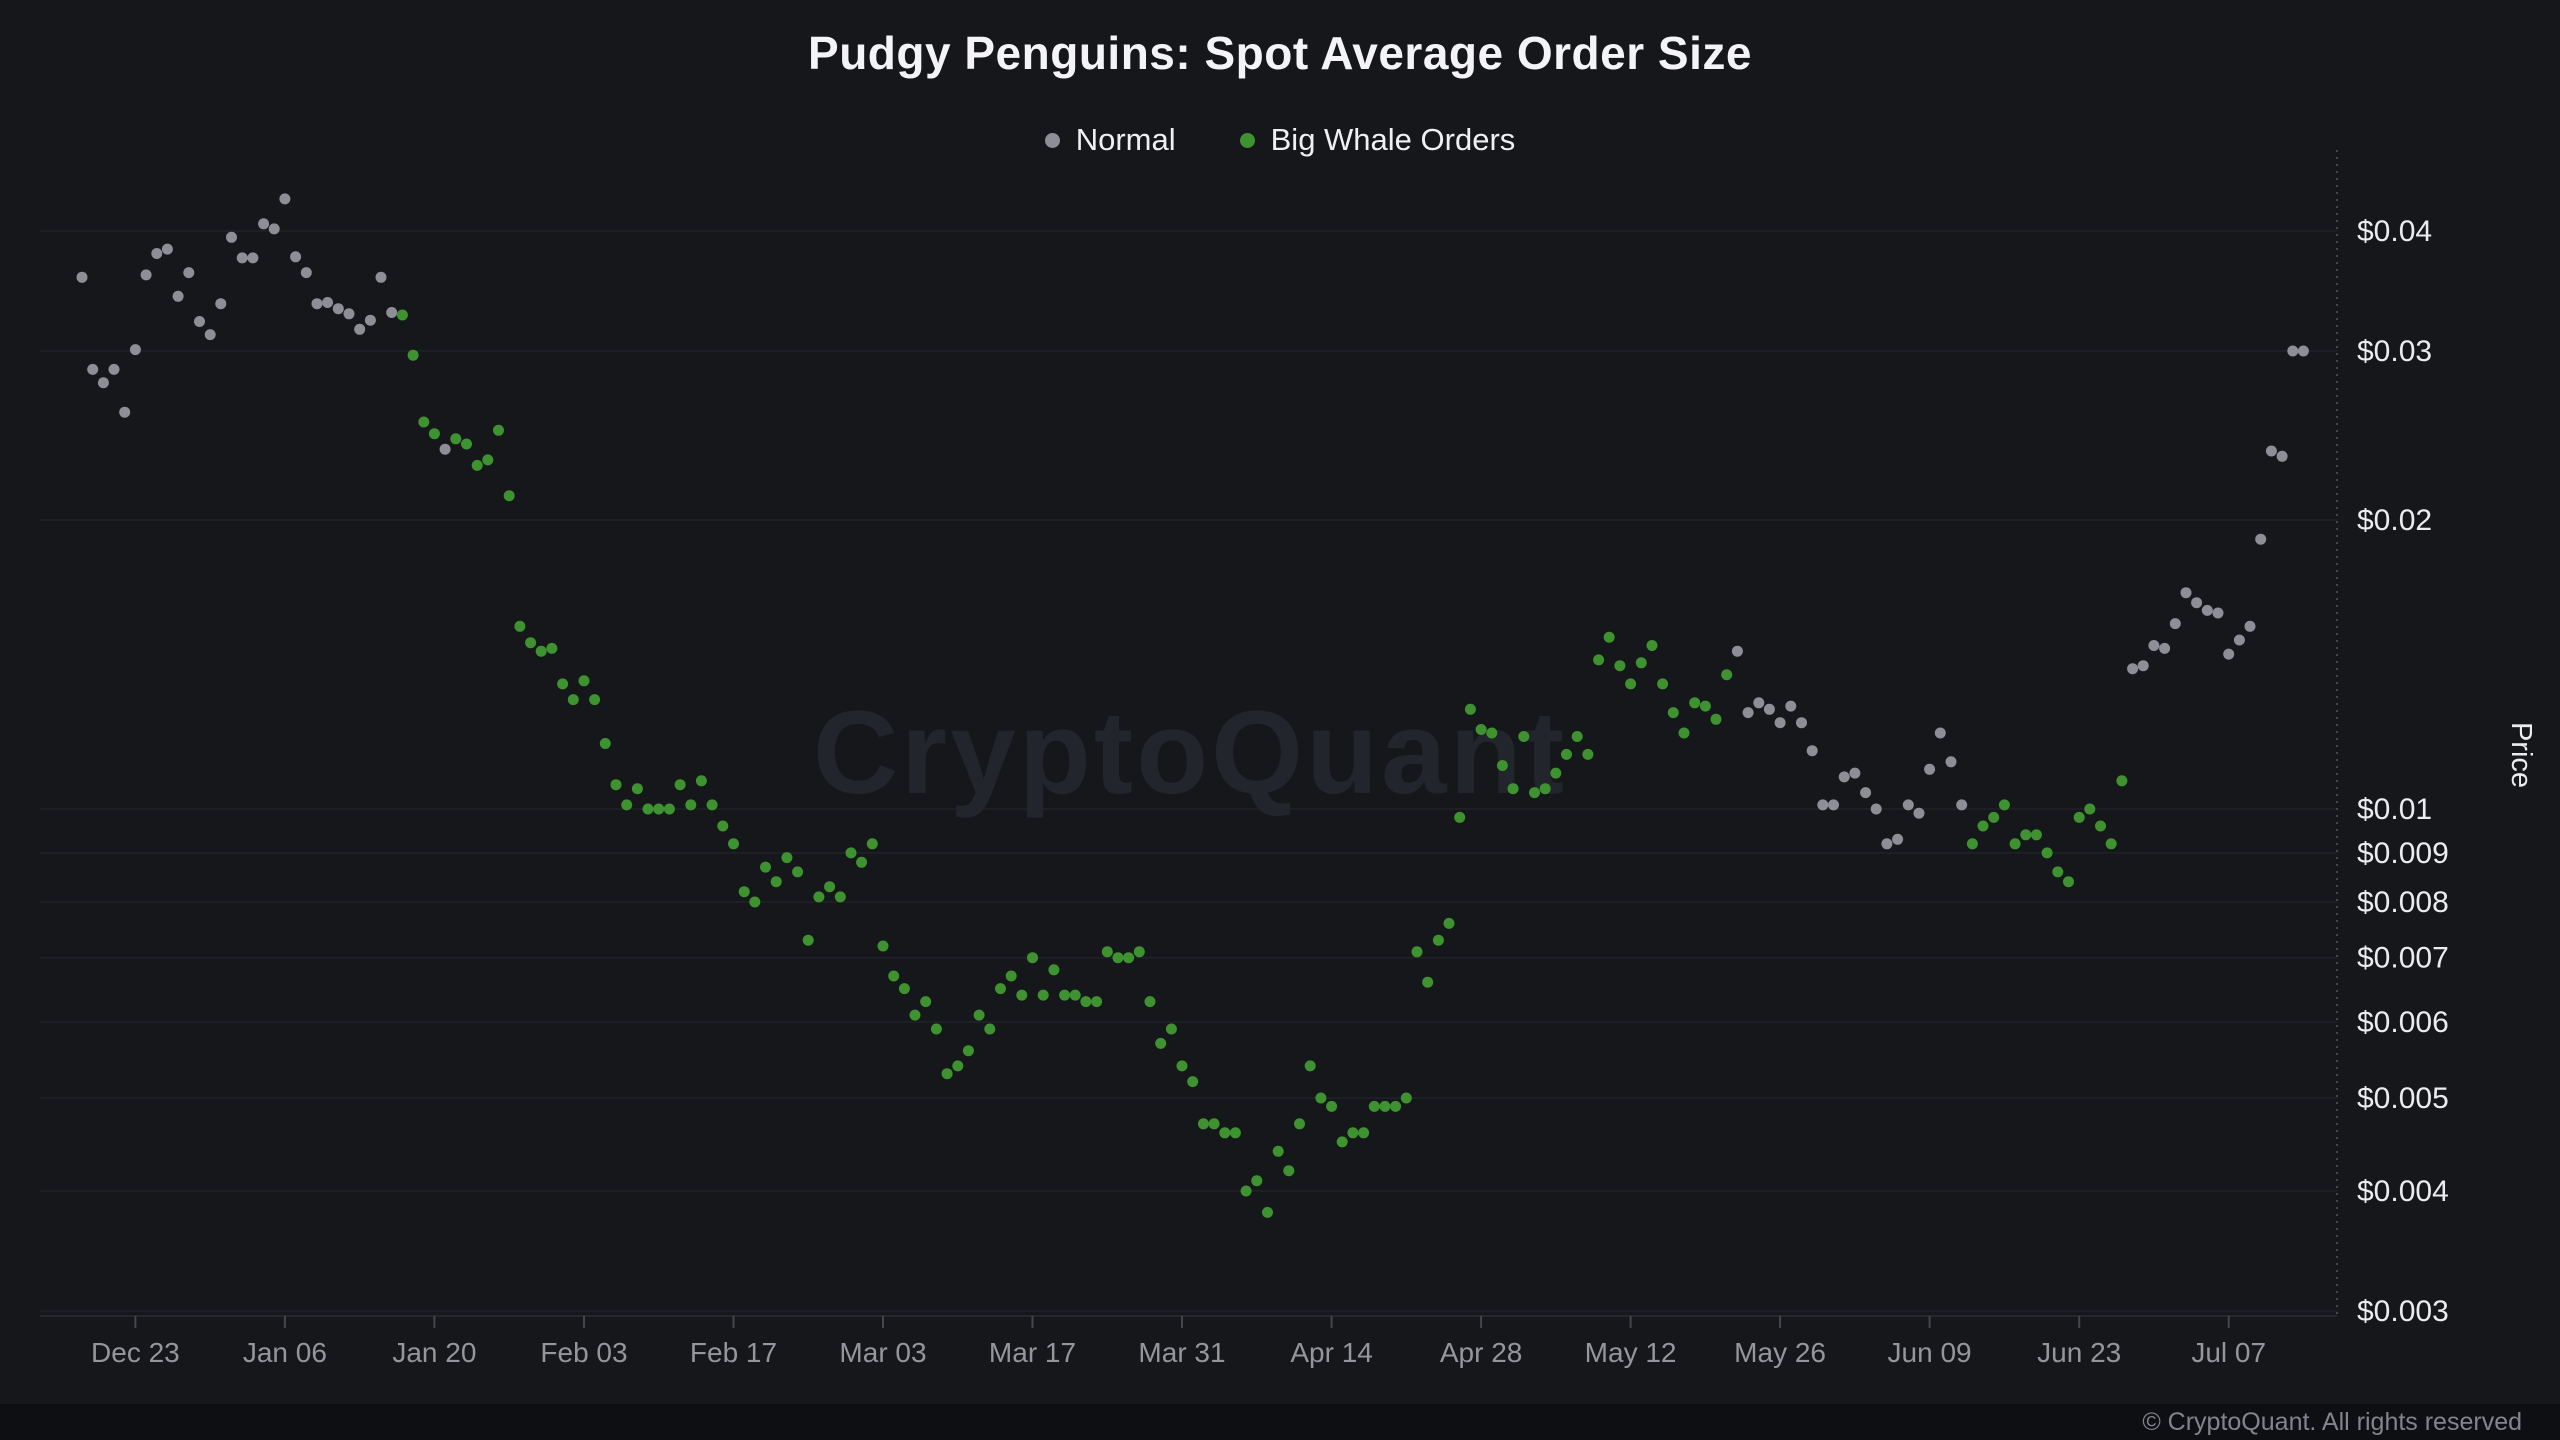 The height and width of the screenshot is (1440, 2560). What do you see at coordinates (1481, 1352) in the screenshot?
I see `x-tick-label: Apr 28` at bounding box center [1481, 1352].